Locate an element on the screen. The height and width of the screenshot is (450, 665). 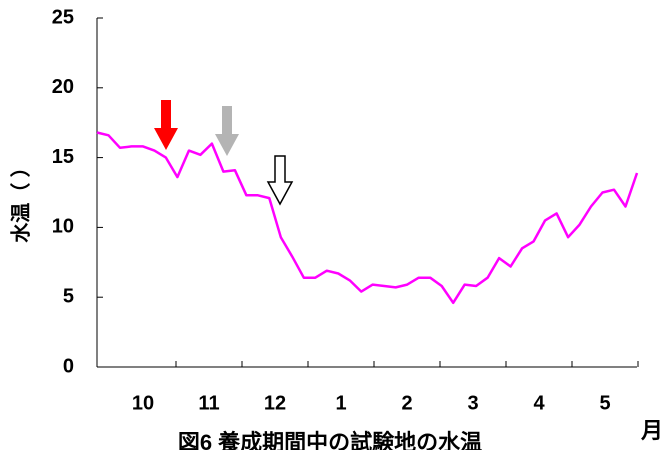
arrow-white is located at coordinates (280, 180).